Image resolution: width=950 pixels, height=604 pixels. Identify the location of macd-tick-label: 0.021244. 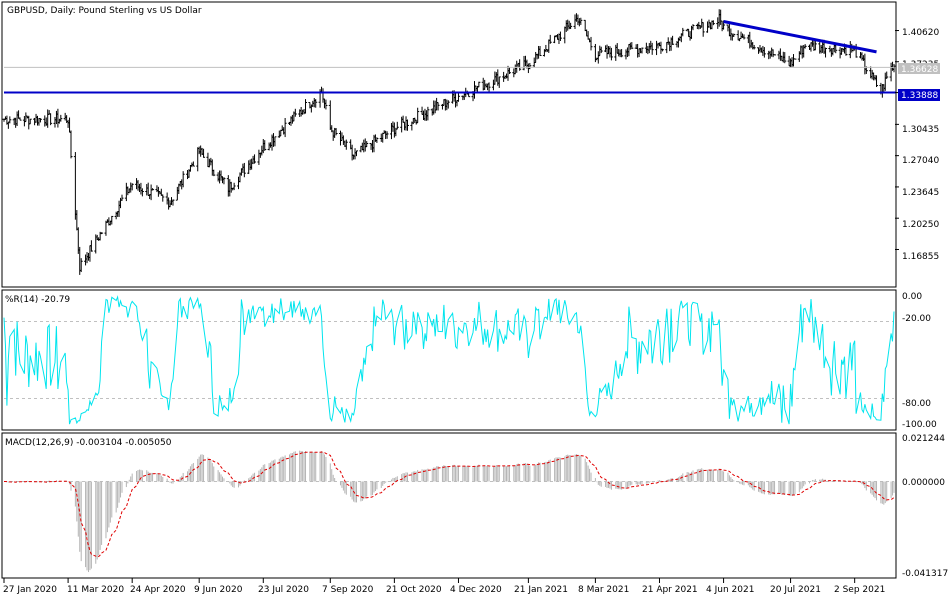
(923, 439).